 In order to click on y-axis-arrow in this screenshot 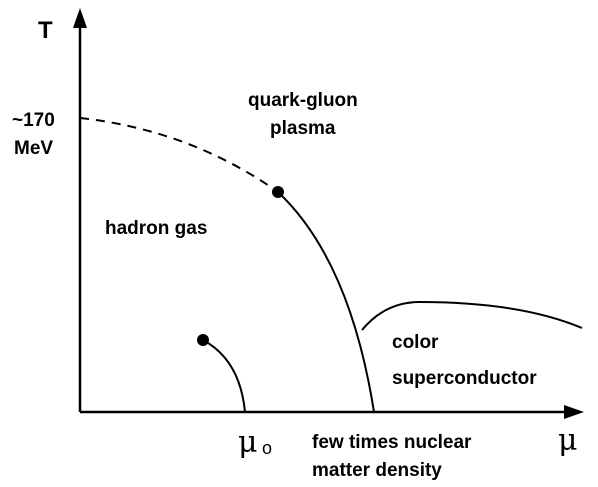, I will do `click(80, 18)`.